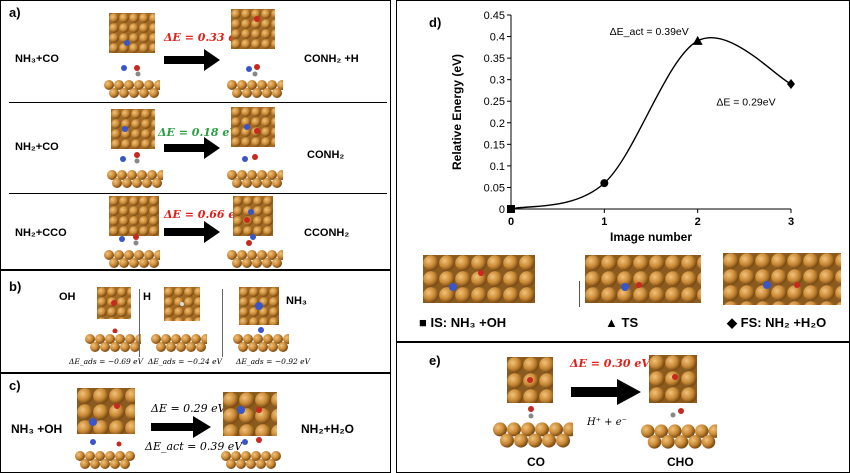  Describe the element at coordinates (147, 297) in the screenshot. I see `species-h-label: H` at that location.